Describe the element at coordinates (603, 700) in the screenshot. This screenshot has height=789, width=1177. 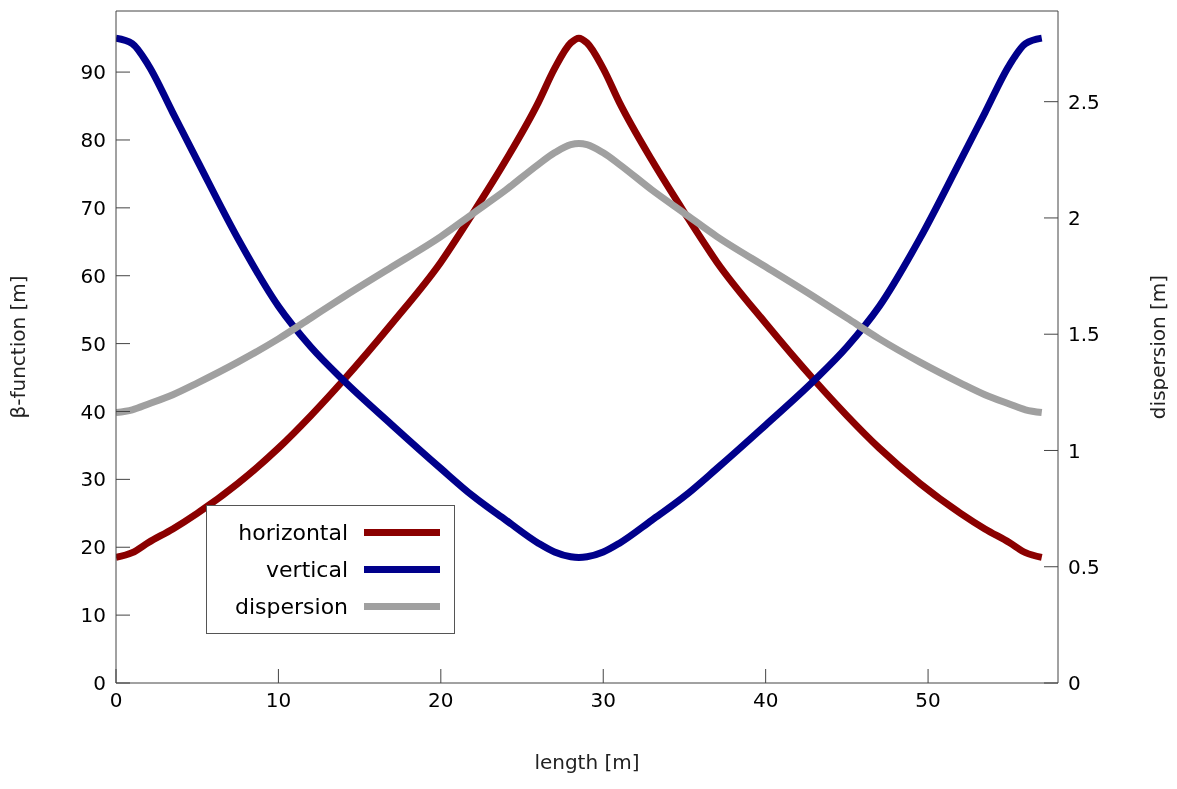
I see `x-tick-label: 30` at that location.